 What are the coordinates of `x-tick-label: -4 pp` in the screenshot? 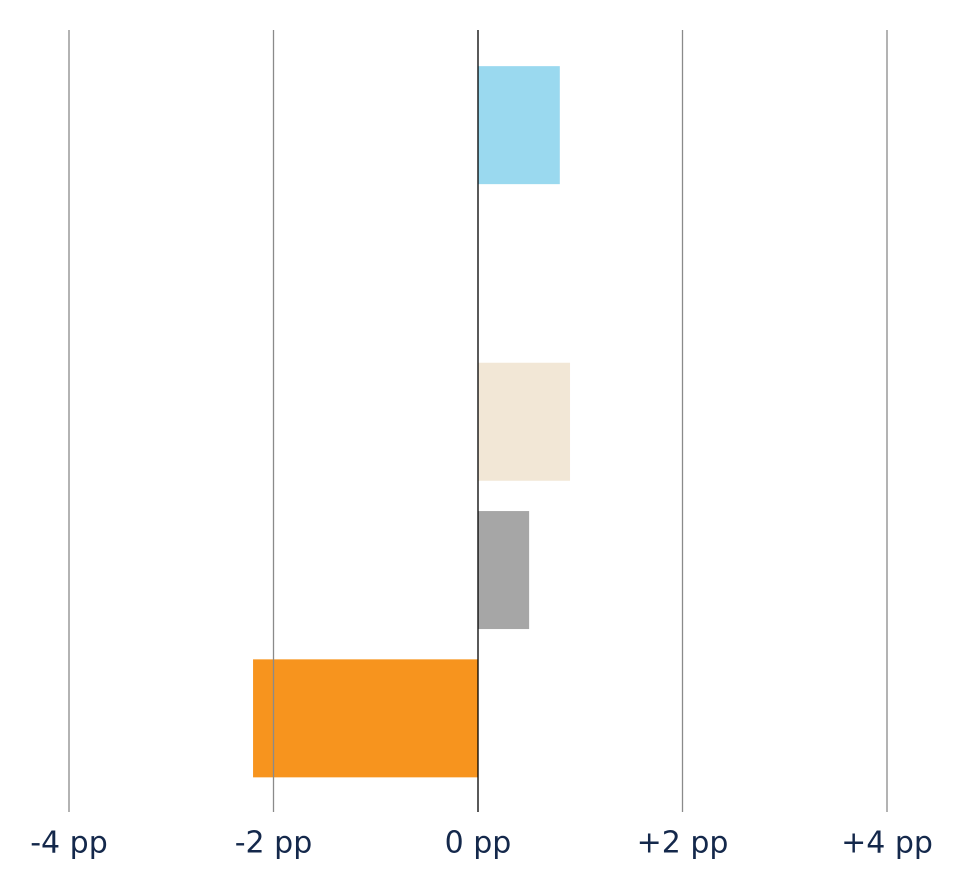 It's located at (69, 843).